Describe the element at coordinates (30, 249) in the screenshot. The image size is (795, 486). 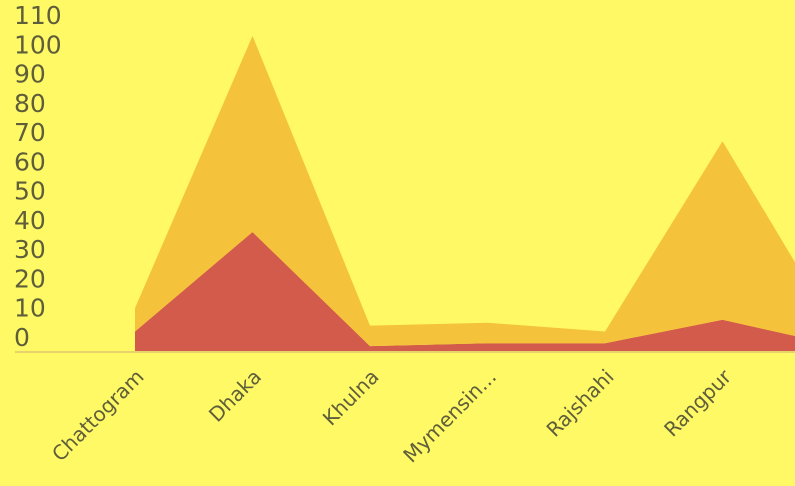
I see `y-tick-label: 30` at that location.